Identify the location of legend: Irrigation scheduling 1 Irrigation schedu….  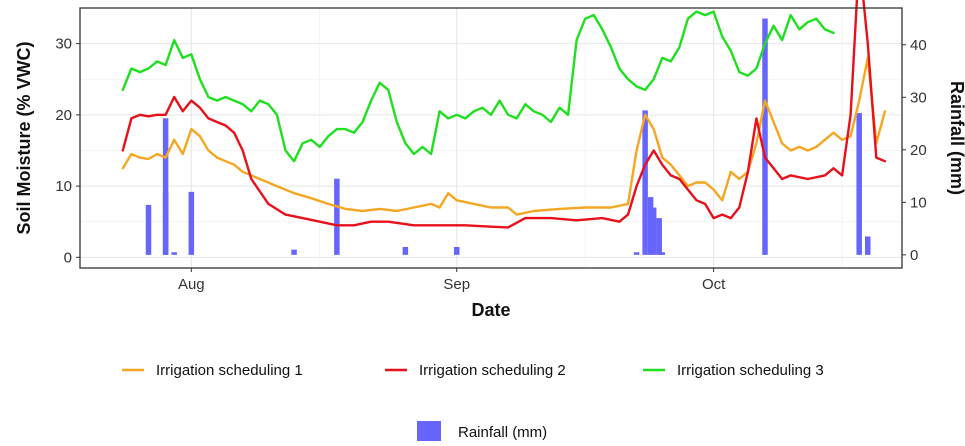
(473, 401).